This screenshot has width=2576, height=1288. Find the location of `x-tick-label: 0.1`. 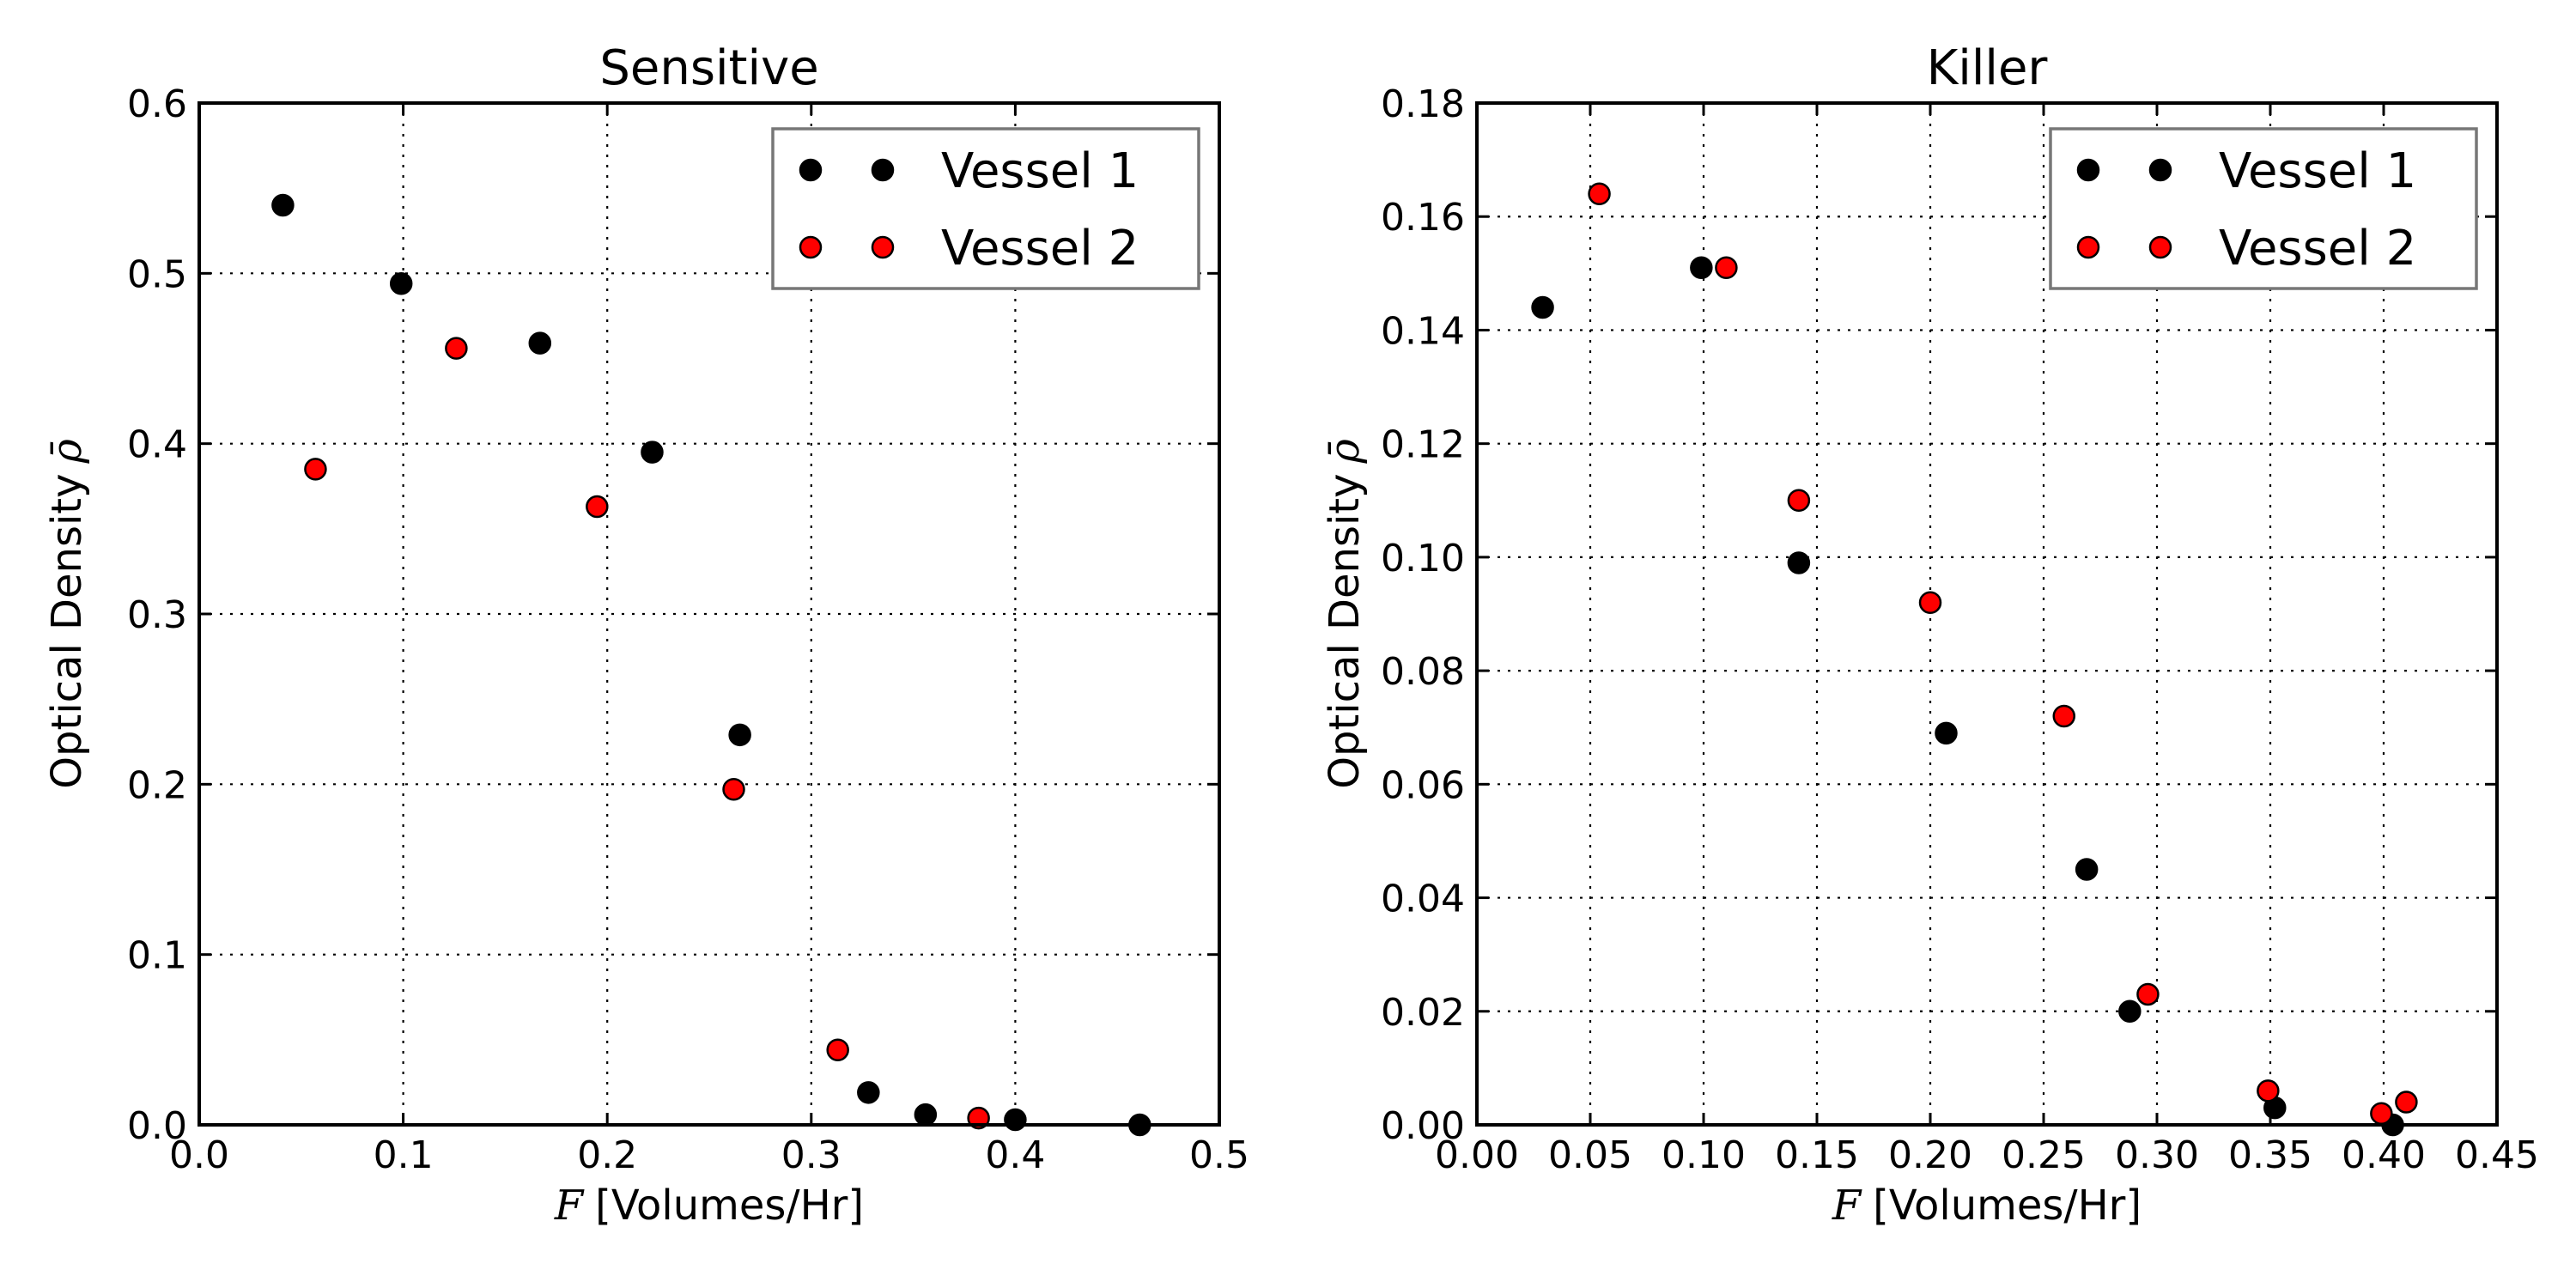

x-tick-label: 0.1 is located at coordinates (404, 1155).